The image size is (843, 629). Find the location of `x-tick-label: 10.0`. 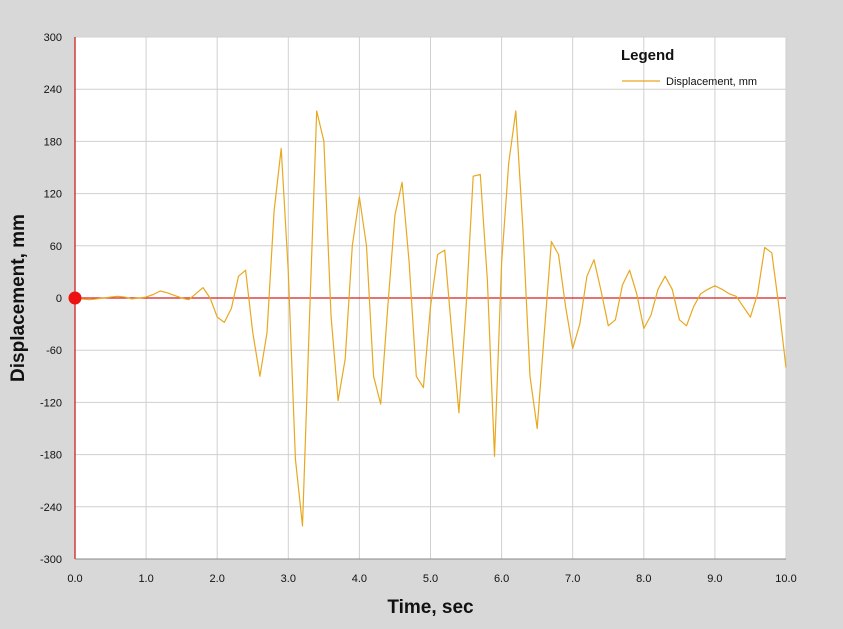

x-tick-label: 10.0 is located at coordinates (785, 579).